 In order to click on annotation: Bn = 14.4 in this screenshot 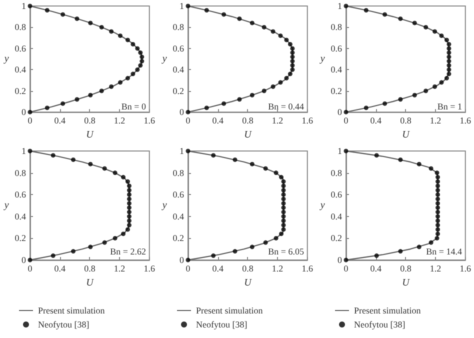, I will do `click(444, 251)`.